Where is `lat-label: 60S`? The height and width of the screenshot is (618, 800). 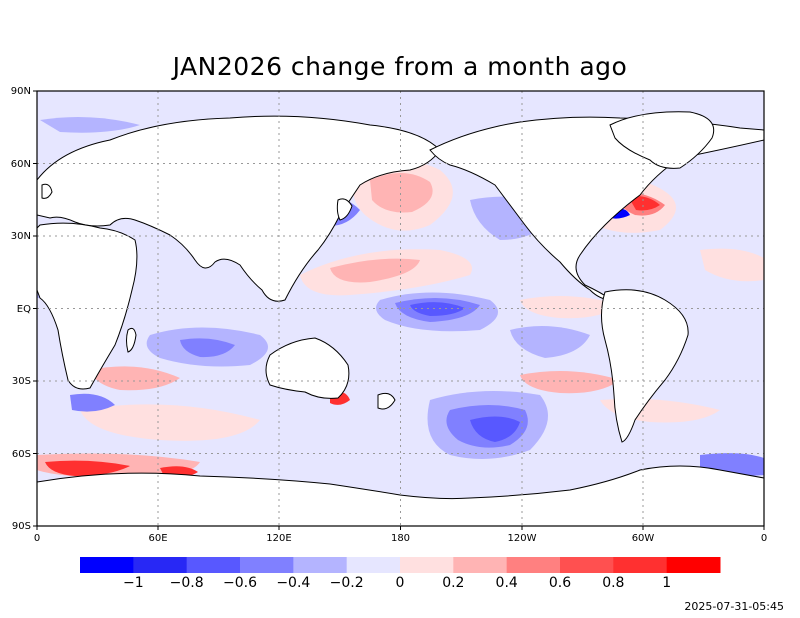
lat-label: 60S is located at coordinates (21, 454).